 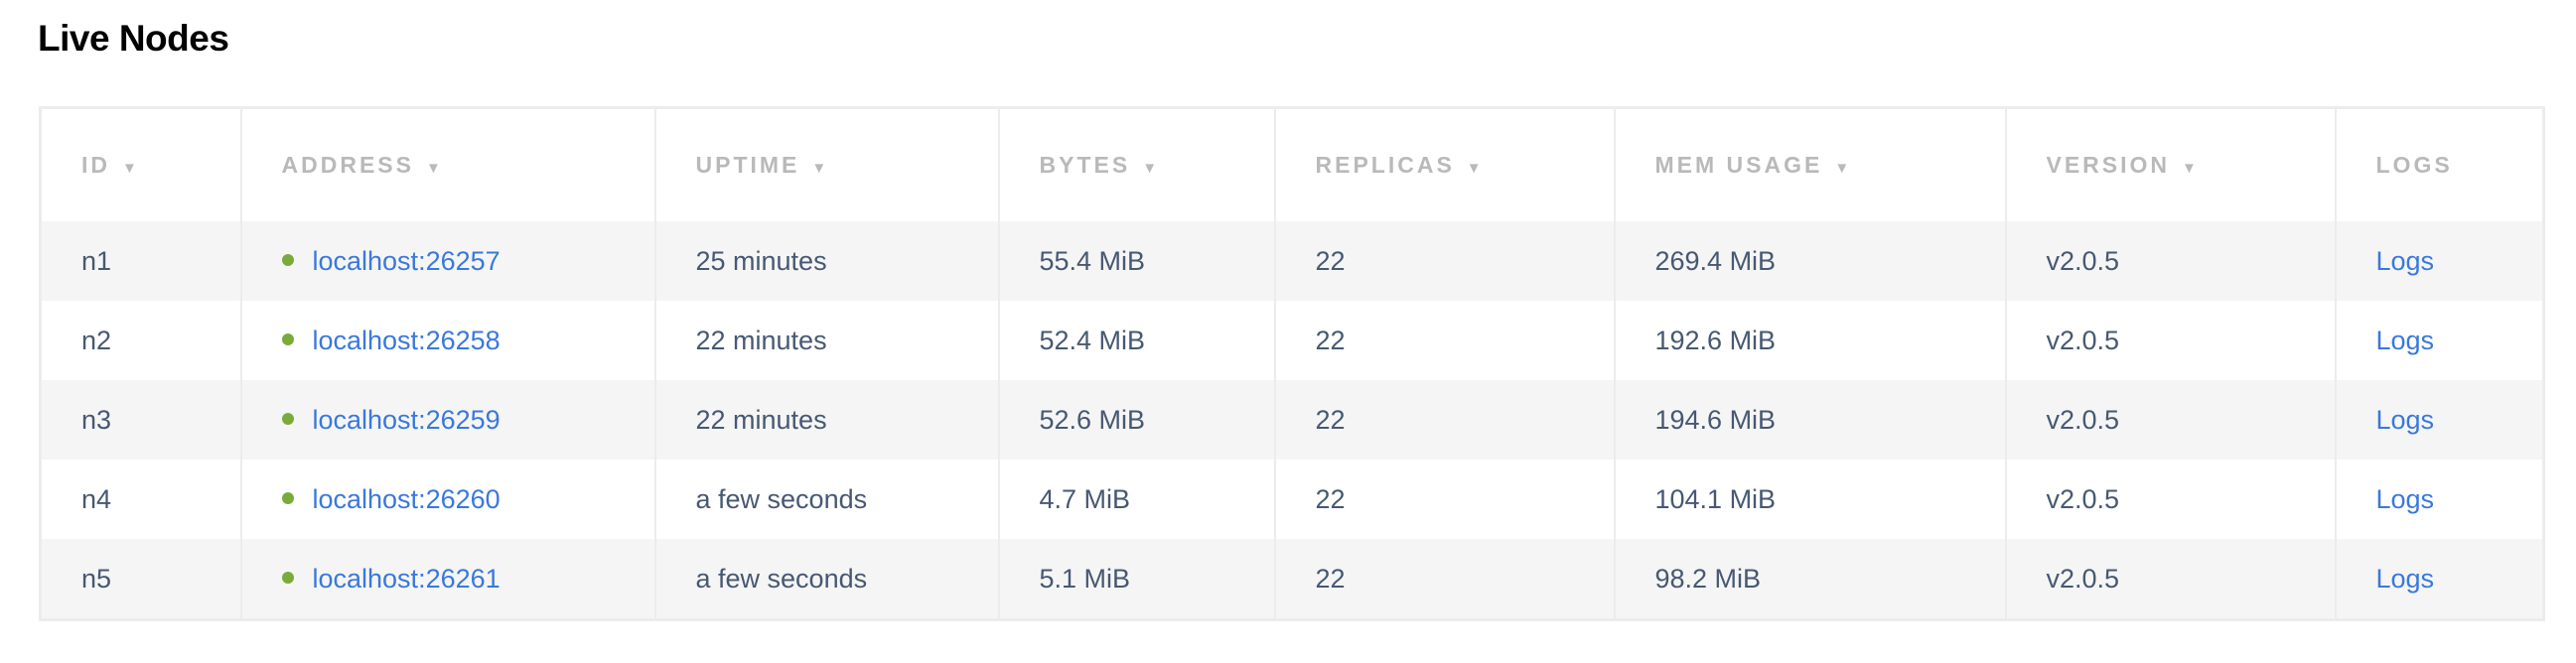 I want to click on node-address-link: localhost:26258, so click(x=407, y=340).